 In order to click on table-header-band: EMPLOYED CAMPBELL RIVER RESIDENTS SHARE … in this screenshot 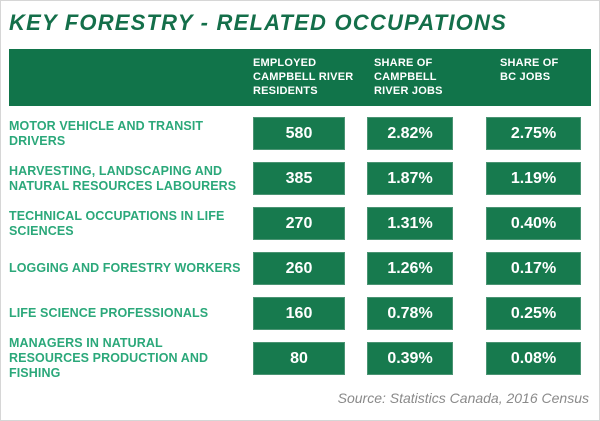, I will do `click(300, 77)`.